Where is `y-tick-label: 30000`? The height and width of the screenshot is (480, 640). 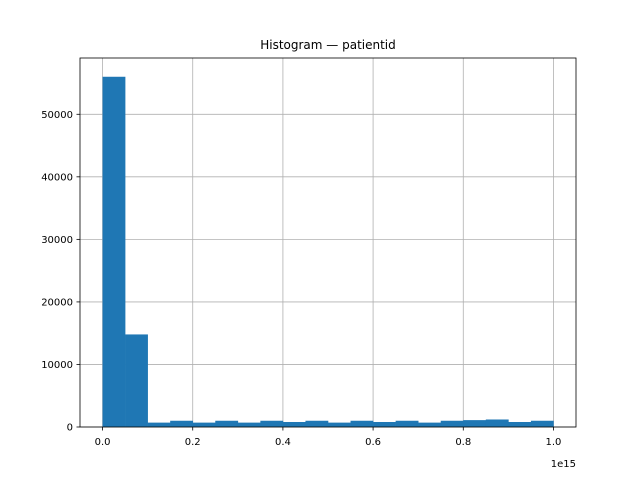
y-tick-label: 30000 is located at coordinates (57, 240).